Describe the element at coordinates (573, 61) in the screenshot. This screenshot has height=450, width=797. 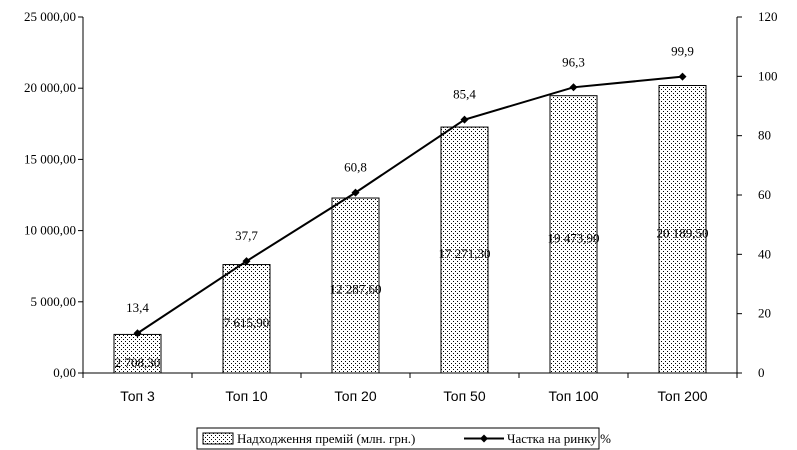
I see `line-label-5: 96,3` at that location.